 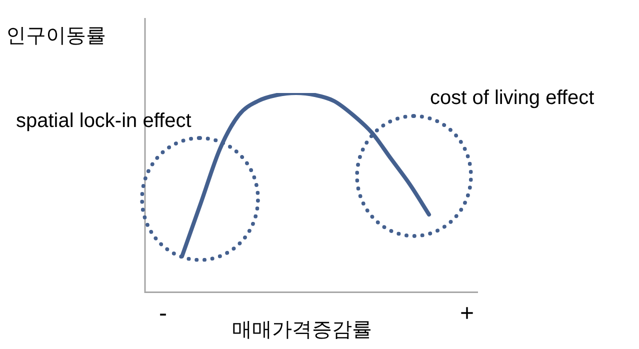 I want to click on annotation: spatial lock-in effect, so click(x=104, y=121).